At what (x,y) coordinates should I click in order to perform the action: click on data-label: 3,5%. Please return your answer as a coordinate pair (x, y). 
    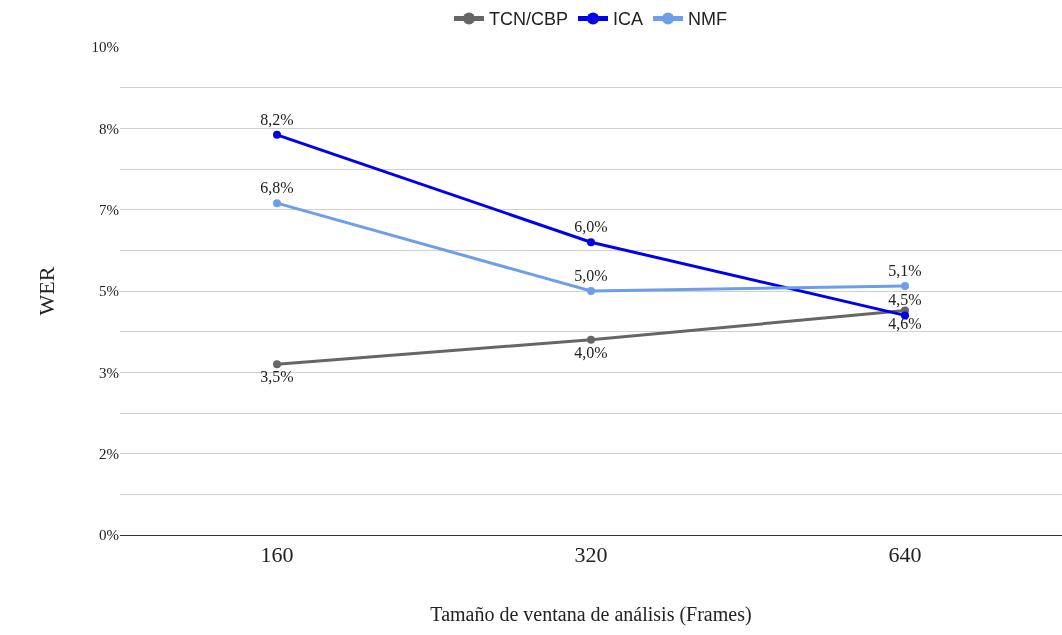
    Looking at the image, I should click on (277, 377).